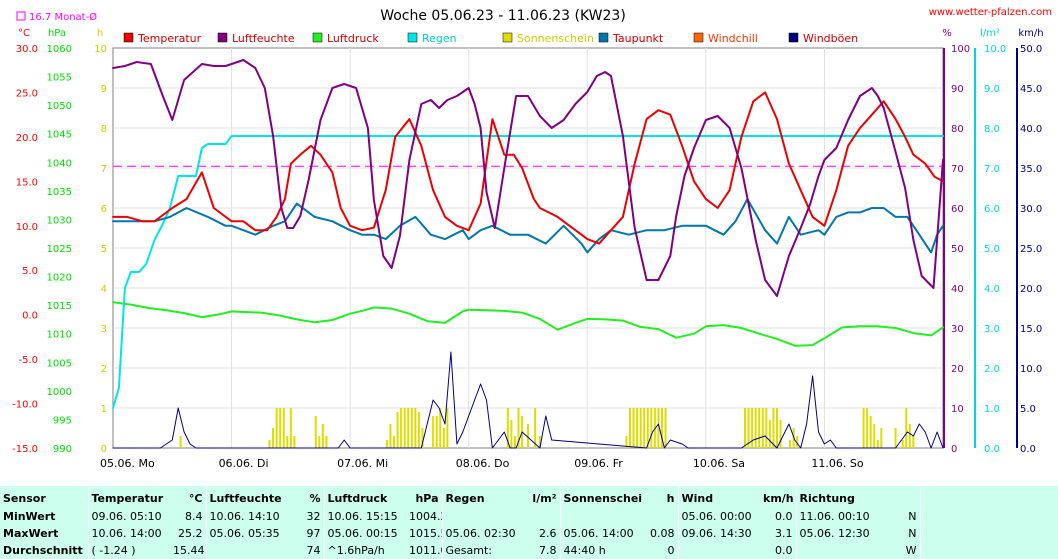 This screenshot has width=1058, height=559. What do you see at coordinates (25, 449) in the screenshot?
I see `tick-label-temperature: -15.0` at bounding box center [25, 449].